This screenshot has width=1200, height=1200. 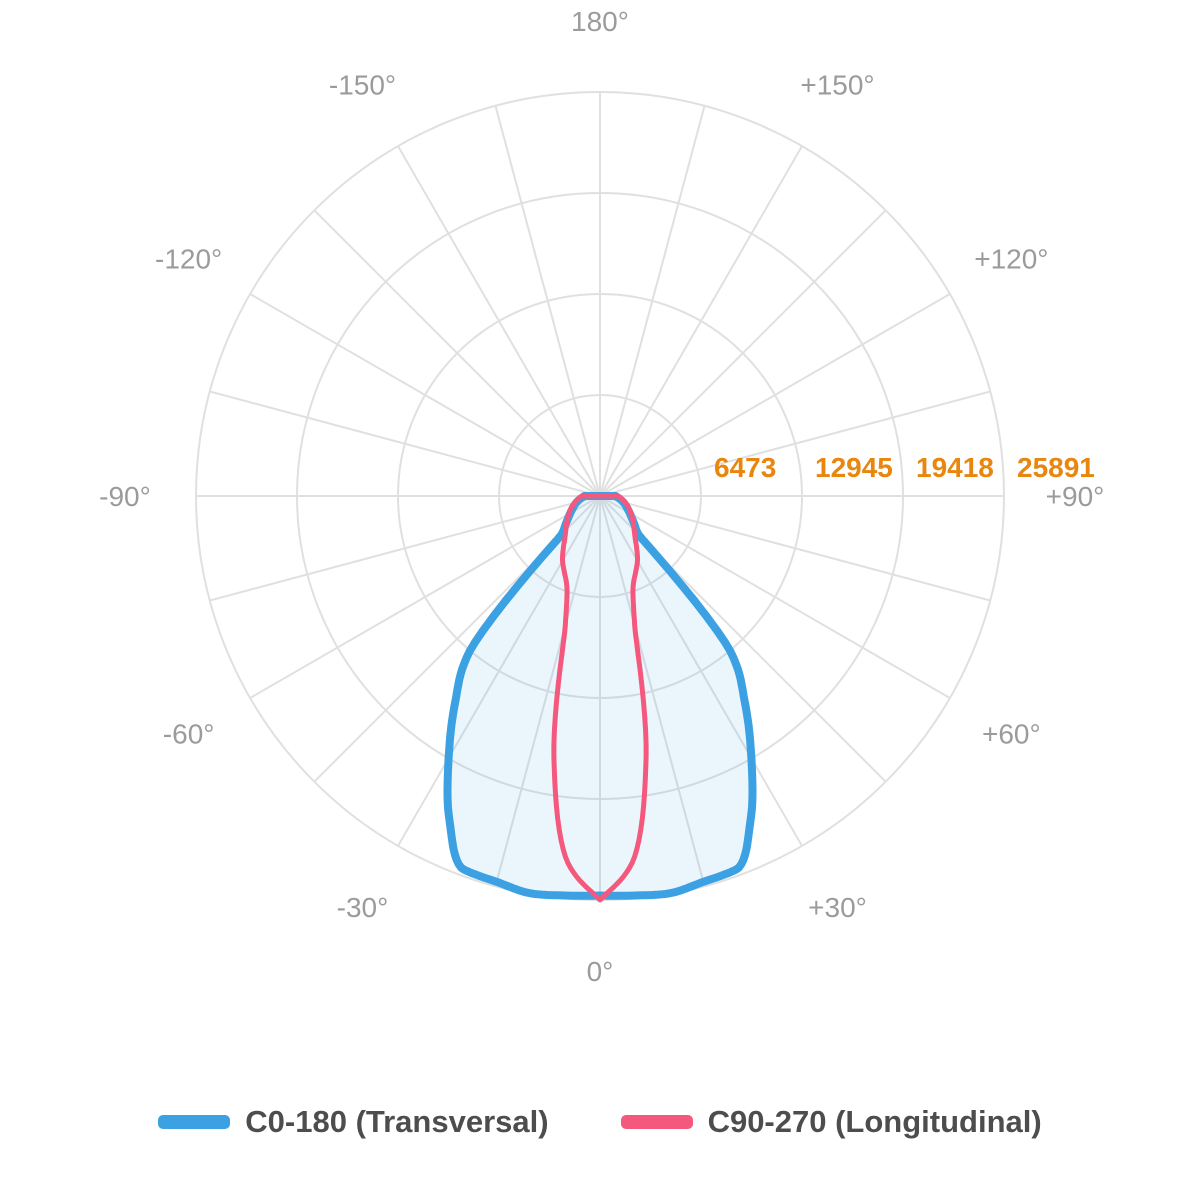 What do you see at coordinates (125, 496) in the screenshot?
I see `angle-label: -90°` at bounding box center [125, 496].